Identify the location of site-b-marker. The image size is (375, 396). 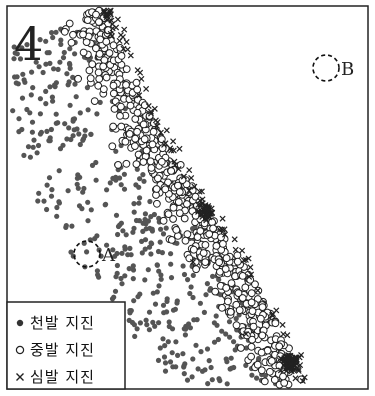
(326, 68).